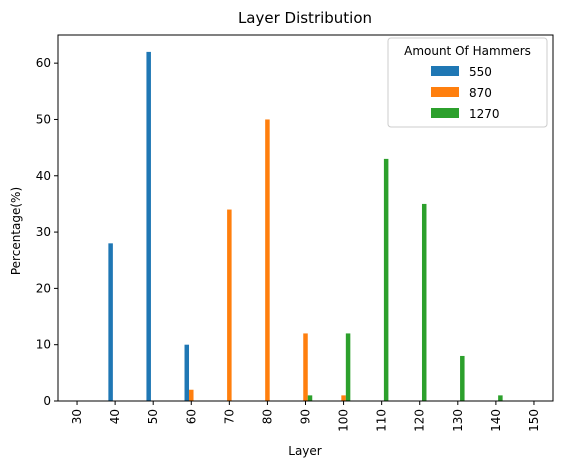 The height and width of the screenshot is (467, 562). Describe the element at coordinates (267, 416) in the screenshot. I see `x-tick-label: 80` at that location.